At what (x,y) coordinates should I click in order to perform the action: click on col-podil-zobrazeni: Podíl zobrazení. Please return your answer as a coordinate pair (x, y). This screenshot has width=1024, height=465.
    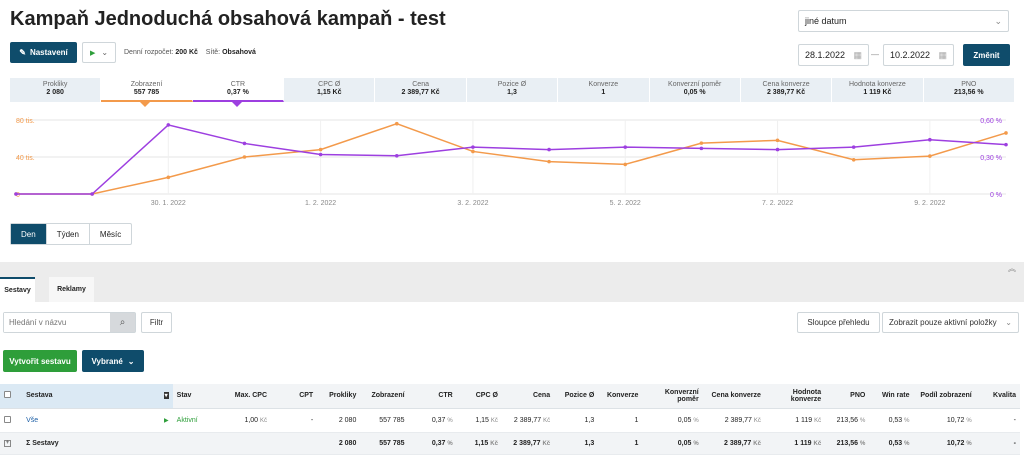
    Looking at the image, I should click on (944, 396).